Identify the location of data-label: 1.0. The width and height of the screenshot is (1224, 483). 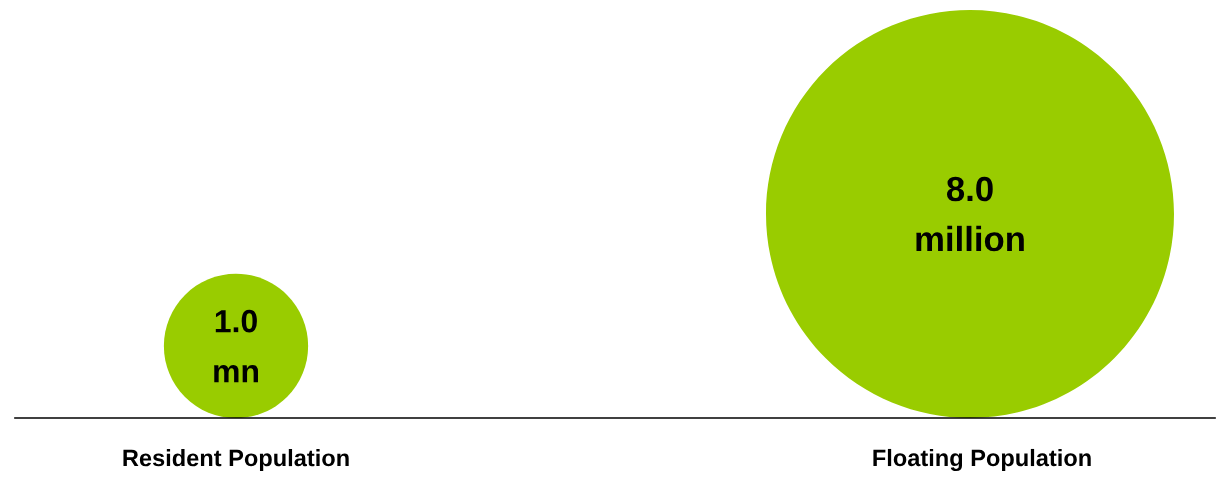
(236, 321).